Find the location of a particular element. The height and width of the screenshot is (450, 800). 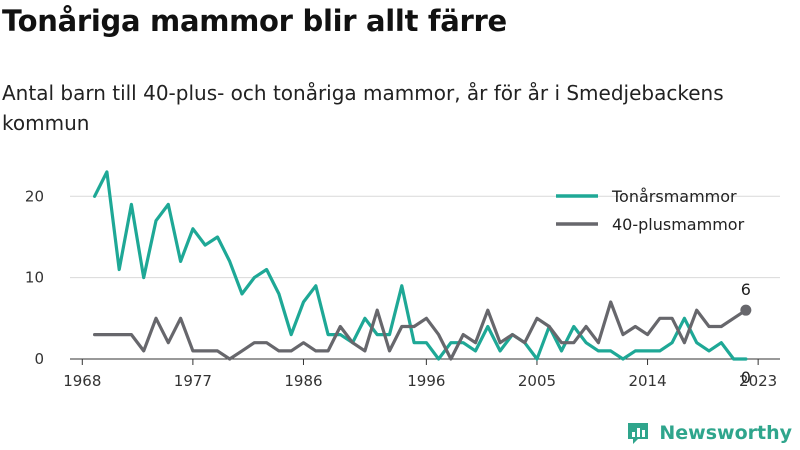

y-tick-label: 20 is located at coordinates (34, 196).